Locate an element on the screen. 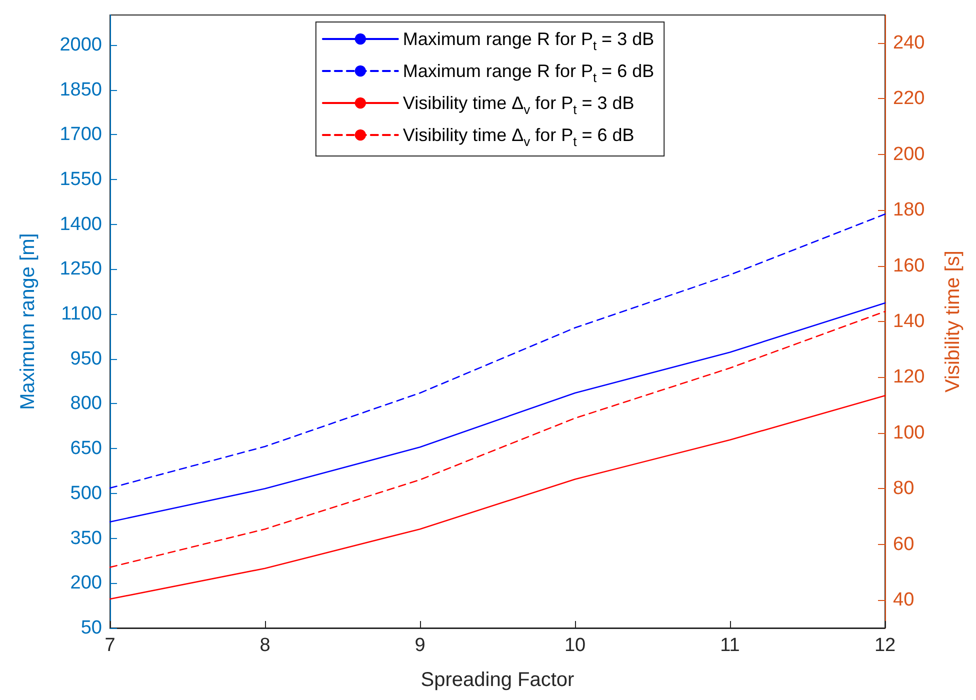  y-tick-label: 500 is located at coordinates (86, 493).